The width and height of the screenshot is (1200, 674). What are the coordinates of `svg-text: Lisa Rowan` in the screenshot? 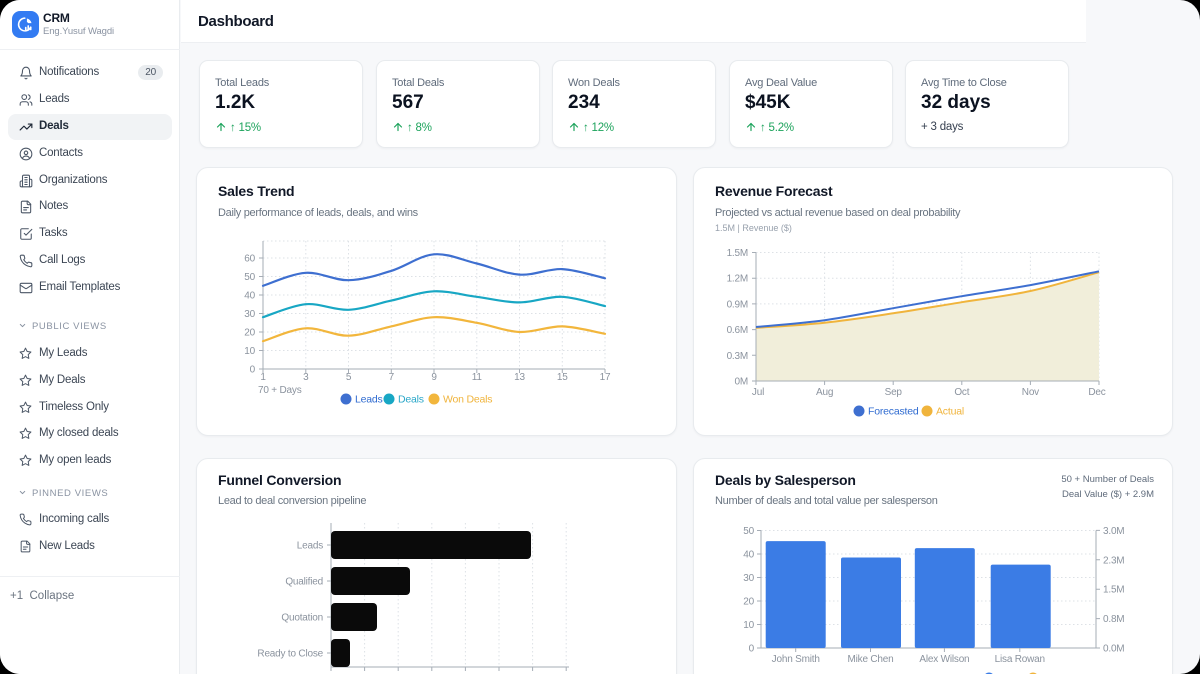 It's located at (1020, 659).